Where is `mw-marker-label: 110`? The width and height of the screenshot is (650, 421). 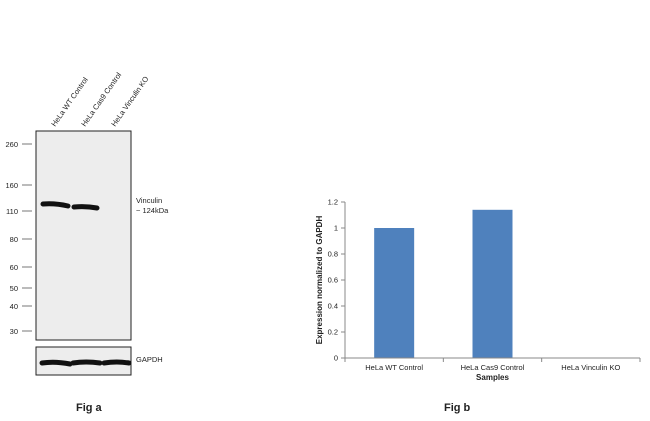
mw-marker-label: 110 is located at coordinates (12, 211).